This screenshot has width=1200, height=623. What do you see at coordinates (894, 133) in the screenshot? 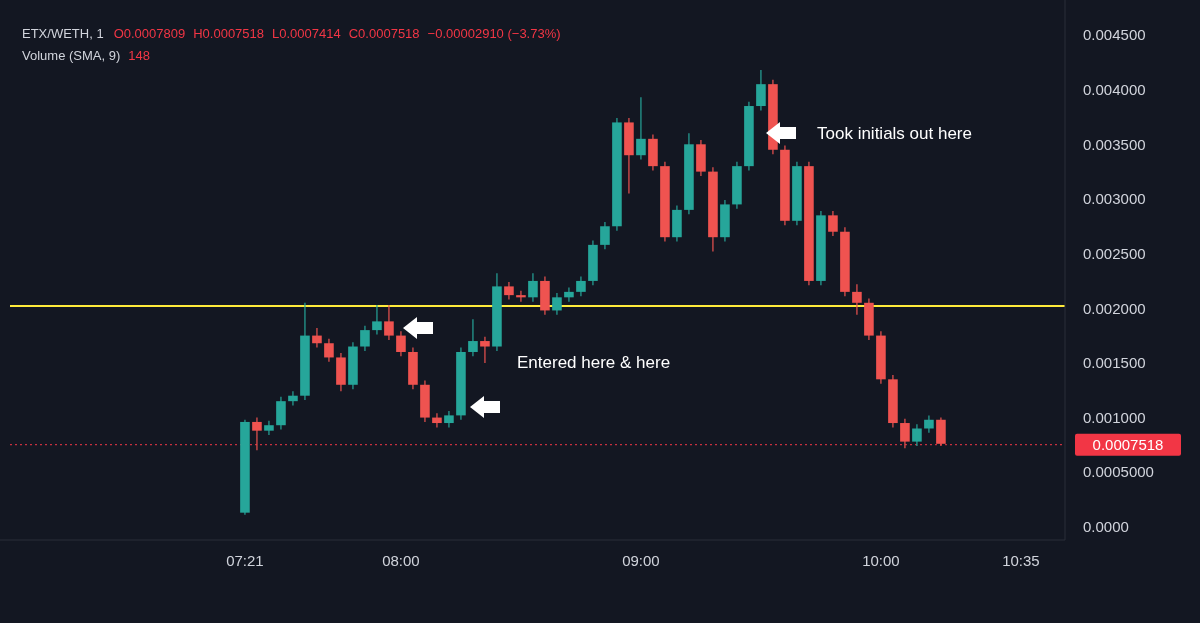
I see `annotation: Took initials out here` at bounding box center [894, 133].